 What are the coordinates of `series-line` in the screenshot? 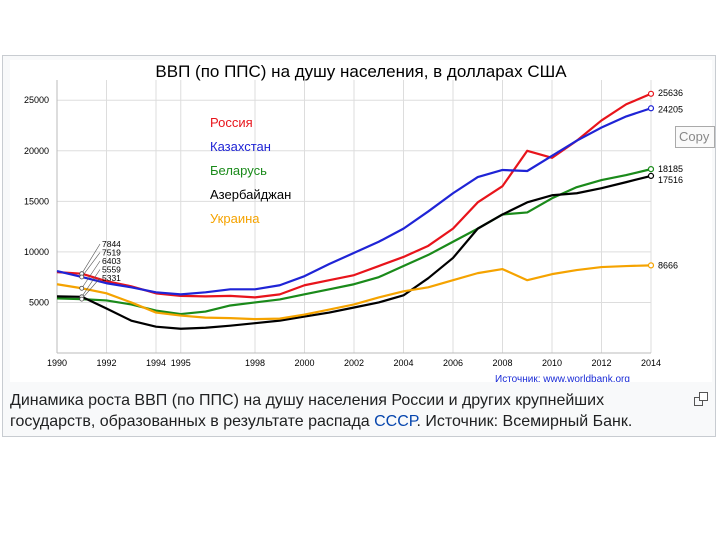 It's located at (354, 292).